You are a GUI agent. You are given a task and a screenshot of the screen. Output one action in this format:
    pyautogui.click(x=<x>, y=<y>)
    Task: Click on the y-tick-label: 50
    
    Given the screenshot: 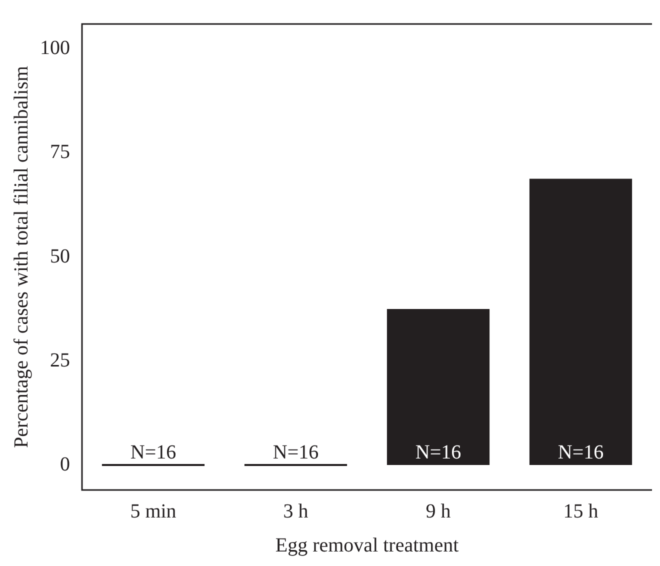 What is the action you would take?
    pyautogui.click(x=60, y=256)
    